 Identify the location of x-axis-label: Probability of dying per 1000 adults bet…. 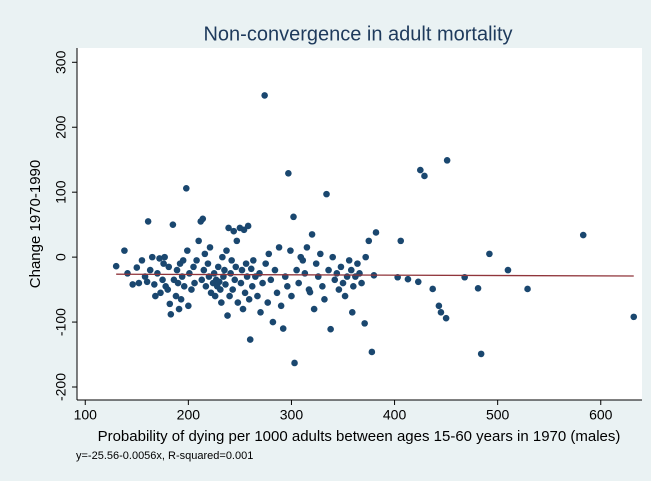
(359, 436).